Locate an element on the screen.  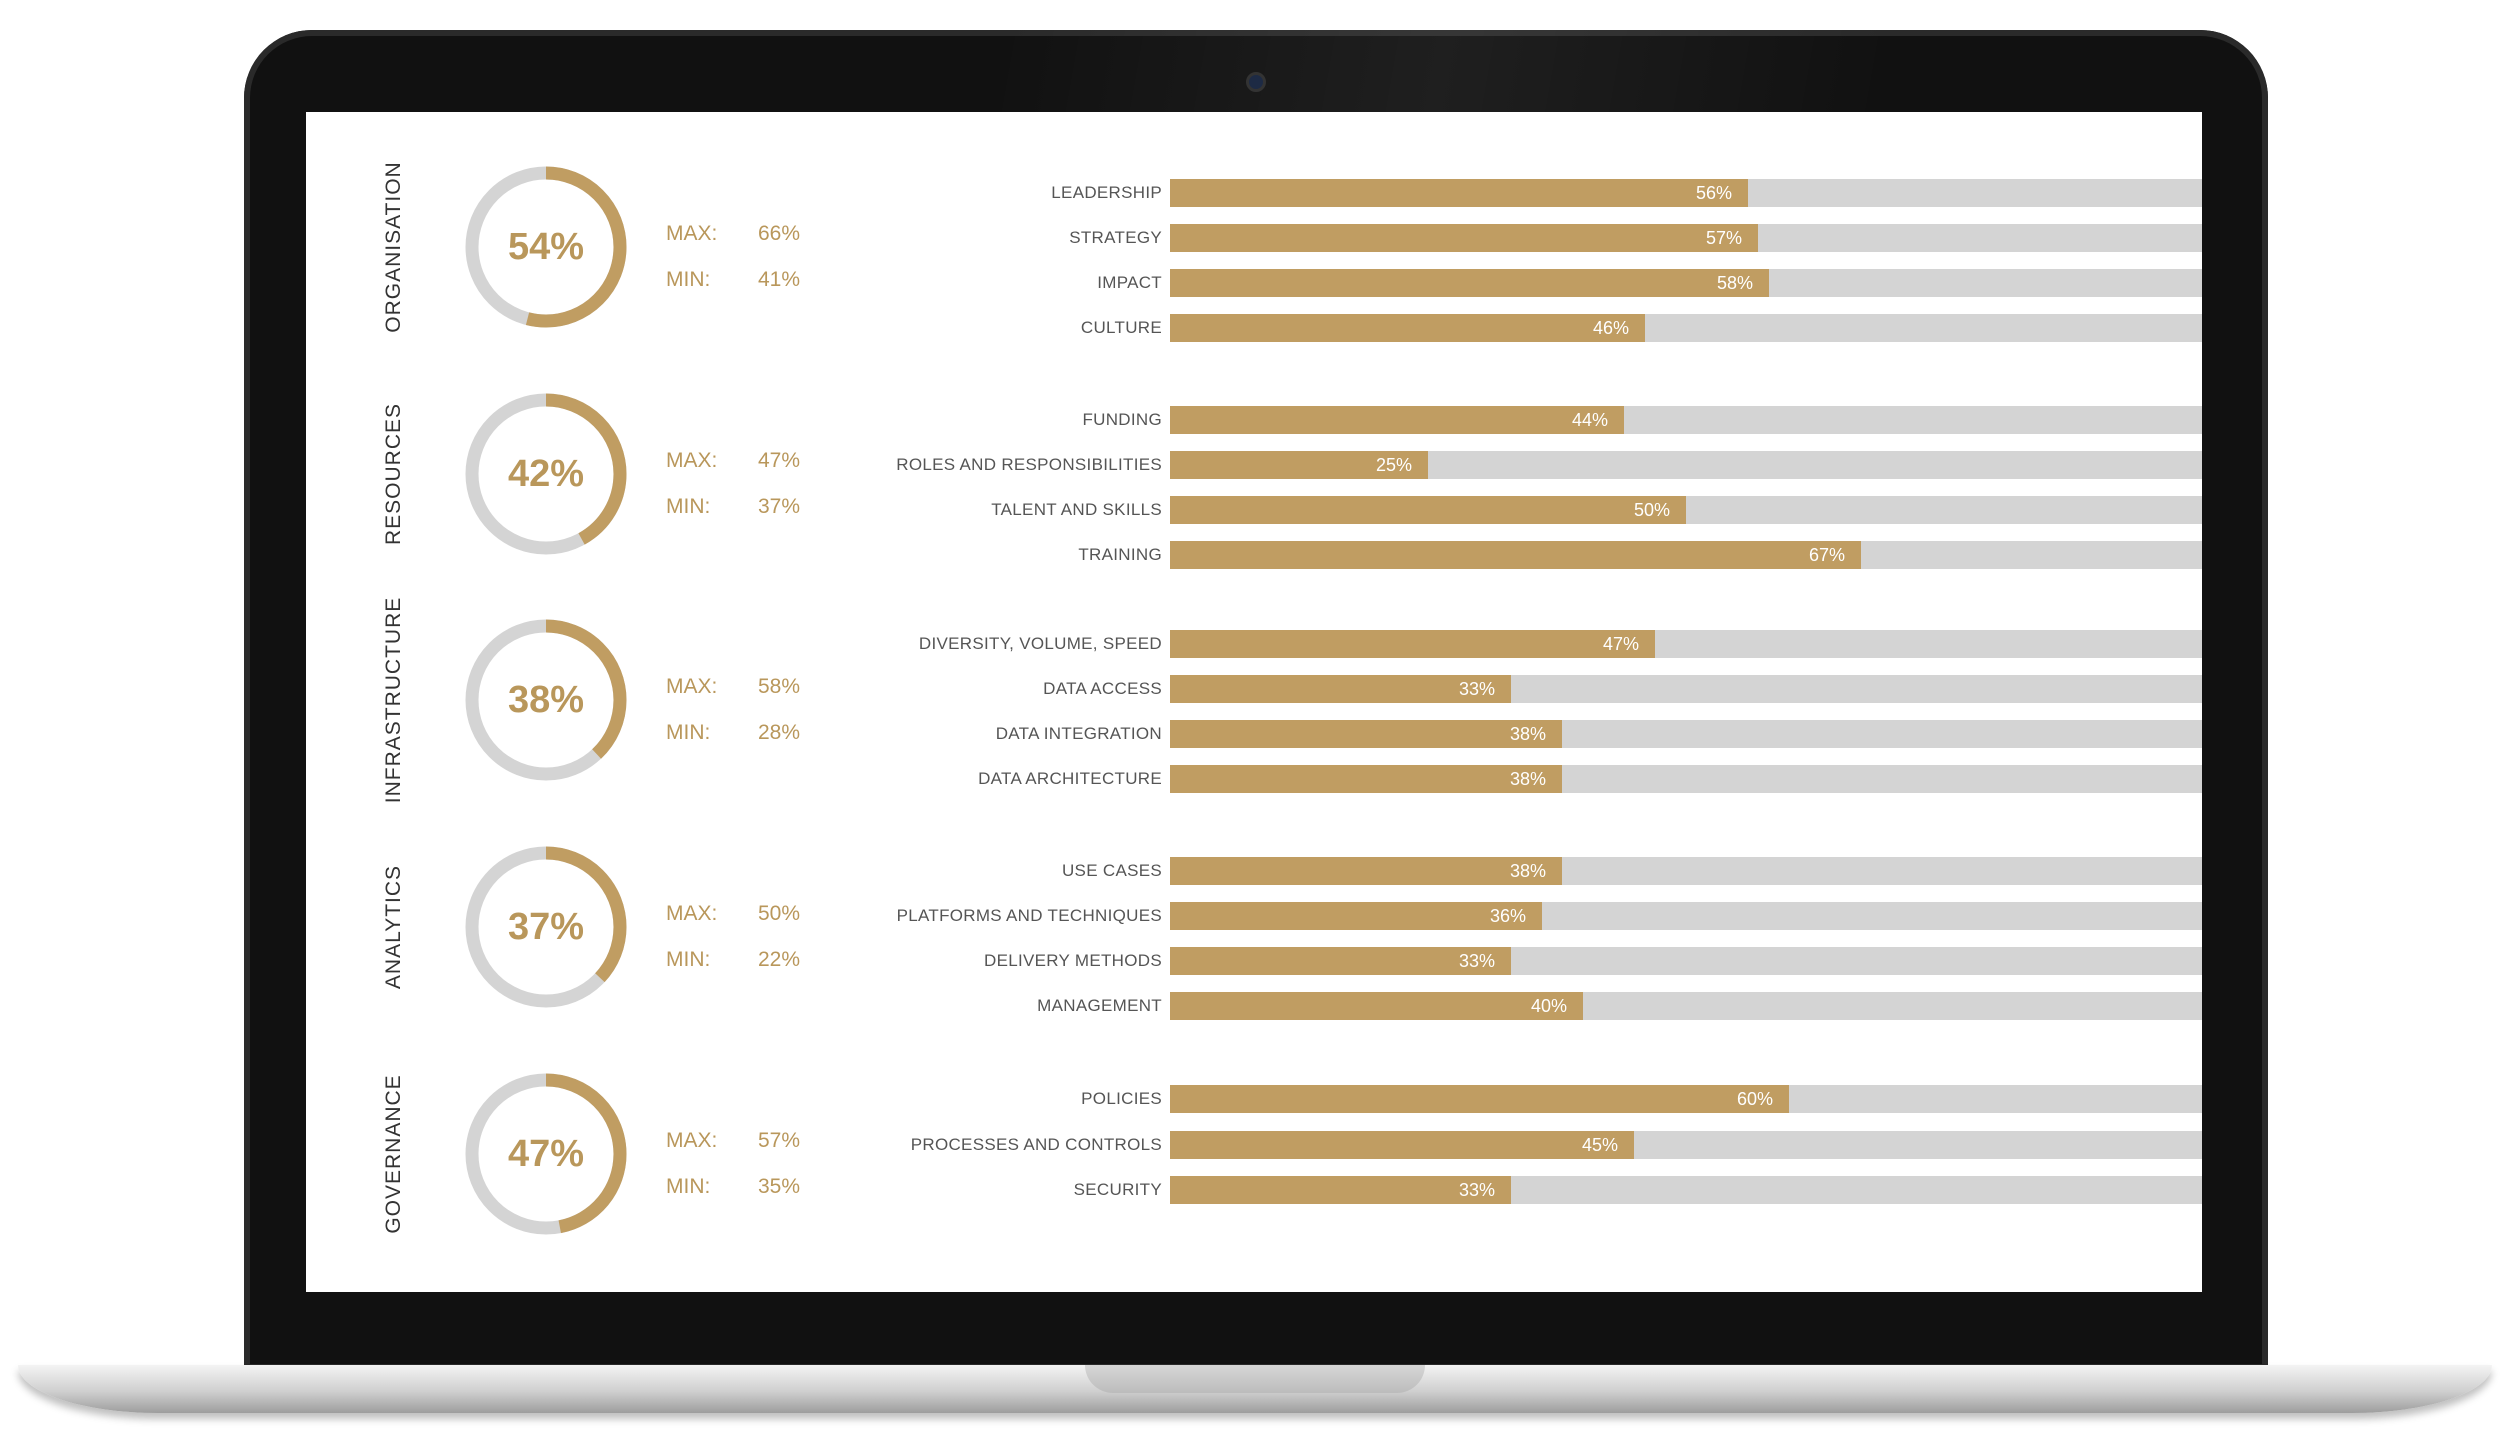
bar-row: ROLES AND RESPONSIBILITIES 25% is located at coordinates (1254, 465).